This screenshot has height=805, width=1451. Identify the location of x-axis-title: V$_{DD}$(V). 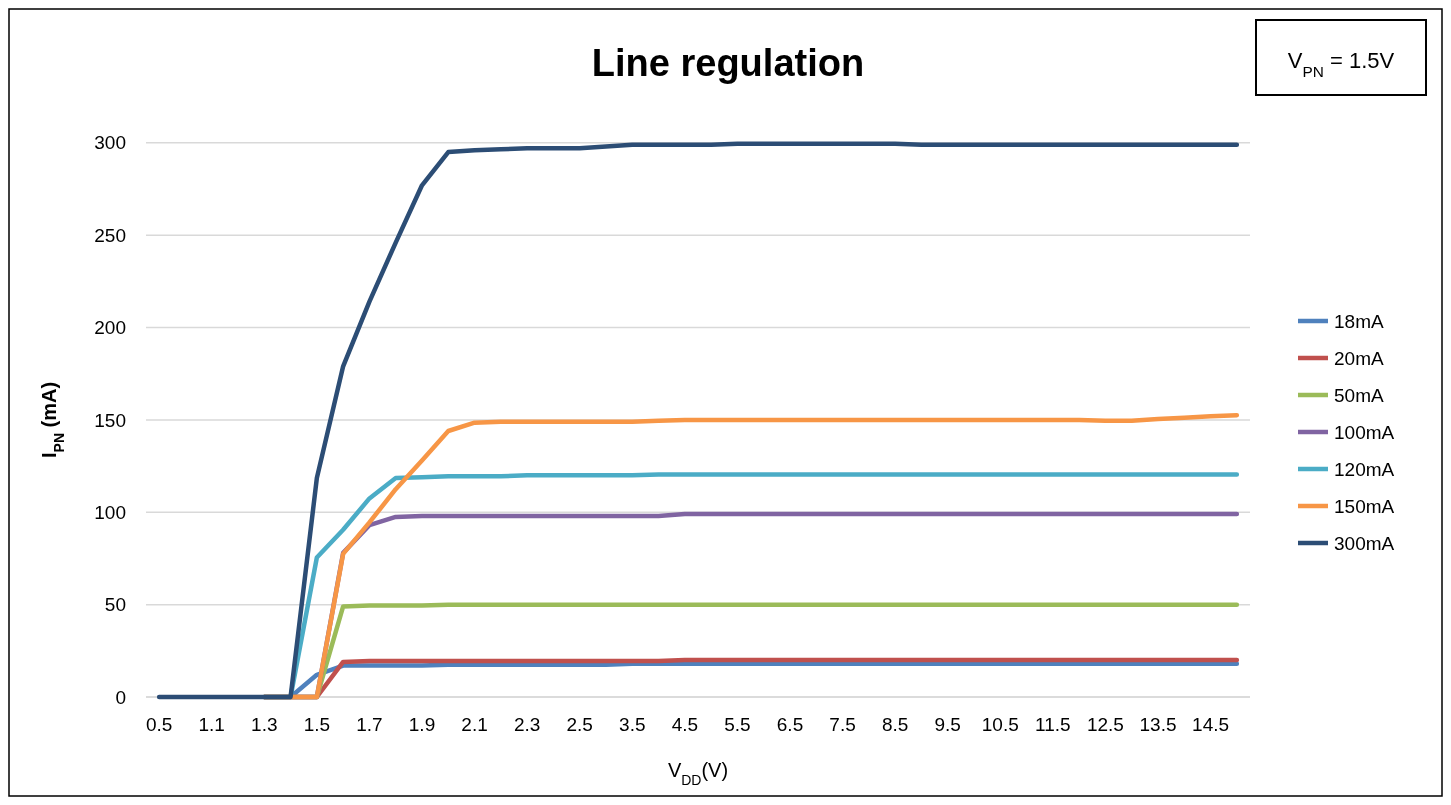
(698, 773).